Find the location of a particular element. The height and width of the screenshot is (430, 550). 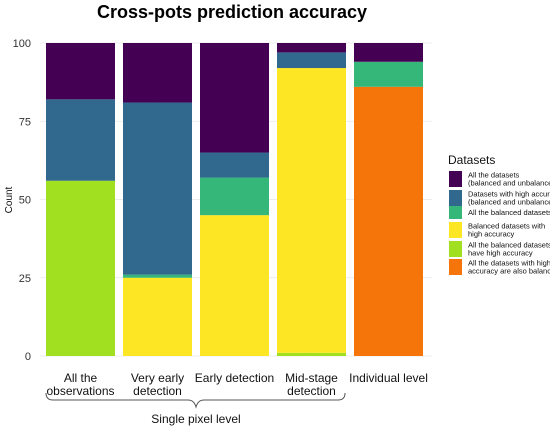

legend-label: Datasets with high accuracy is located at coordinates (509, 193).